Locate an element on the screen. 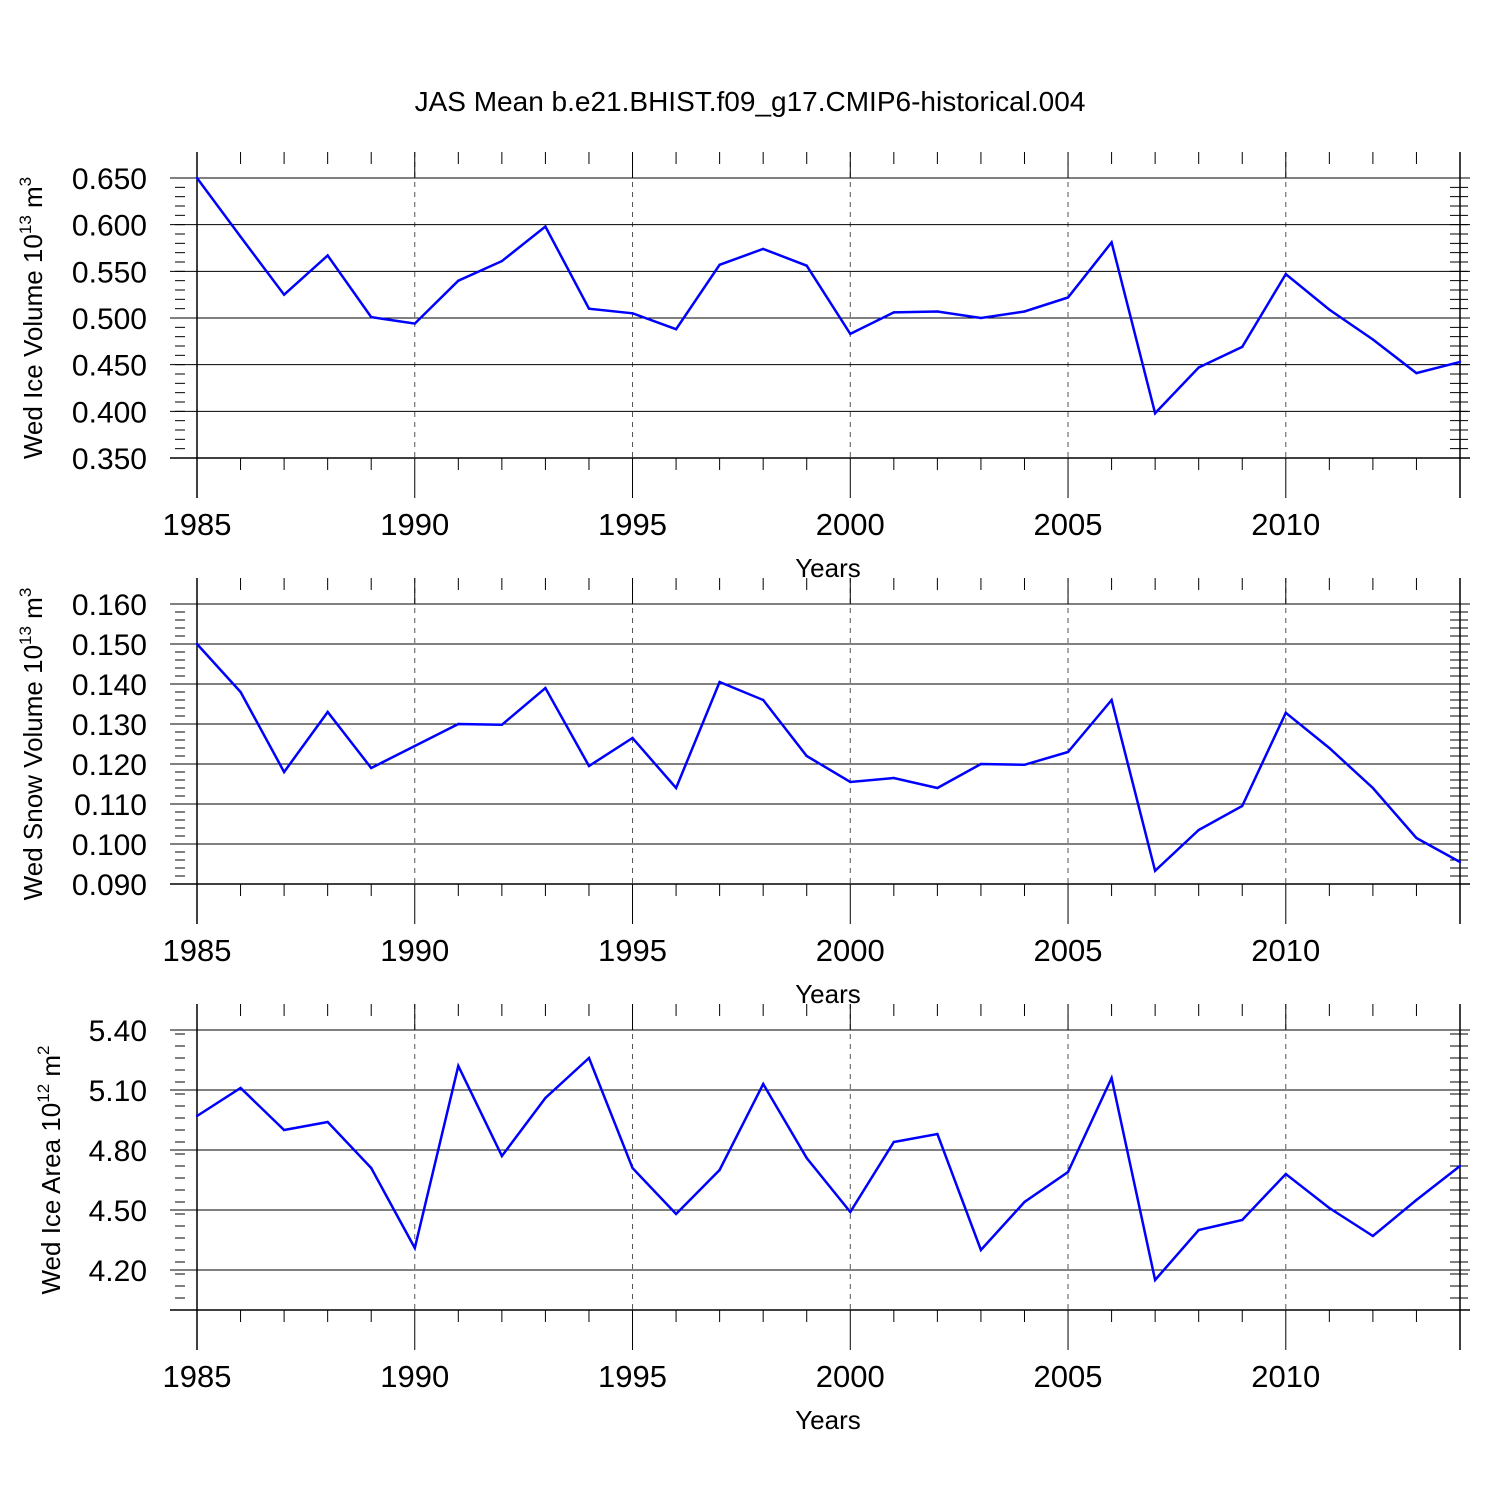 This screenshot has height=1500, width=1500. y-tick-label: 0.450 is located at coordinates (109, 366).